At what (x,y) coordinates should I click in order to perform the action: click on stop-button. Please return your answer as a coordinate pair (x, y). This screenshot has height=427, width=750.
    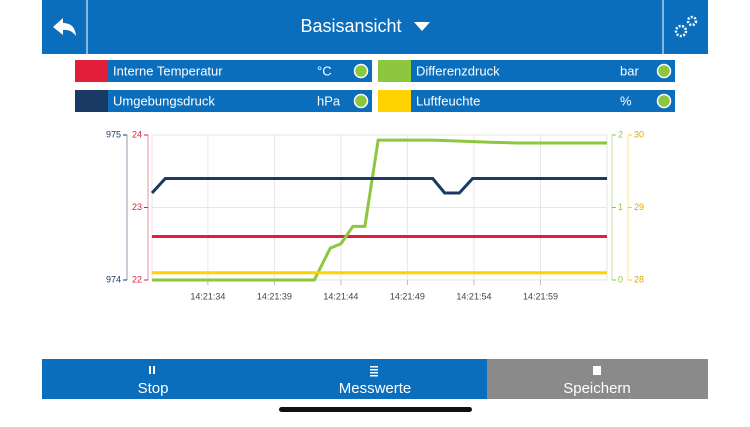
    Looking at the image, I should click on (153, 379).